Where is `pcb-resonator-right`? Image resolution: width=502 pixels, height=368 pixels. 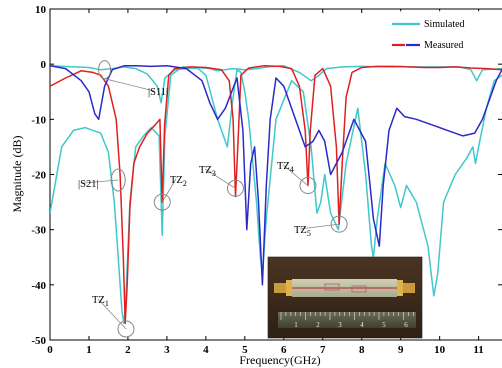
pcb-resonator-right is located at coordinates (359, 289).